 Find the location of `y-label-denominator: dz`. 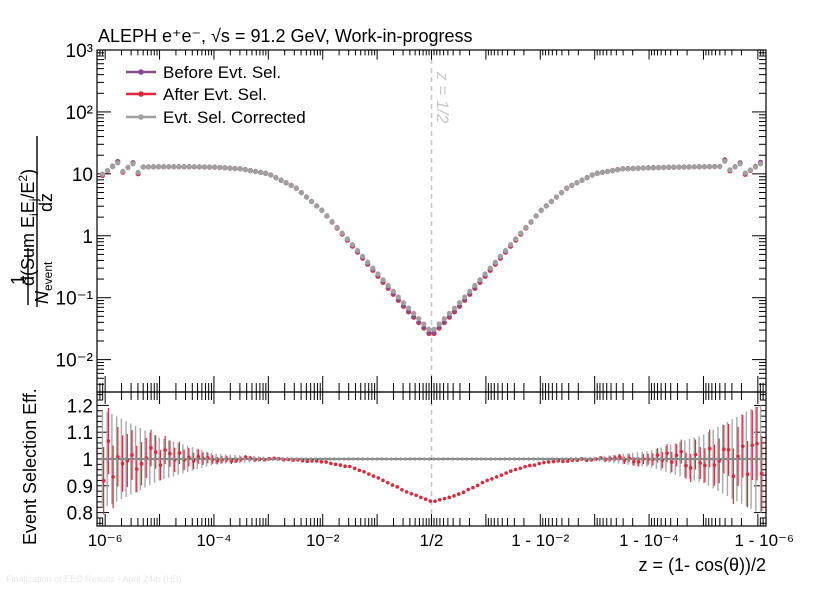

y-label-denominator: dz is located at coordinates (46, 202).